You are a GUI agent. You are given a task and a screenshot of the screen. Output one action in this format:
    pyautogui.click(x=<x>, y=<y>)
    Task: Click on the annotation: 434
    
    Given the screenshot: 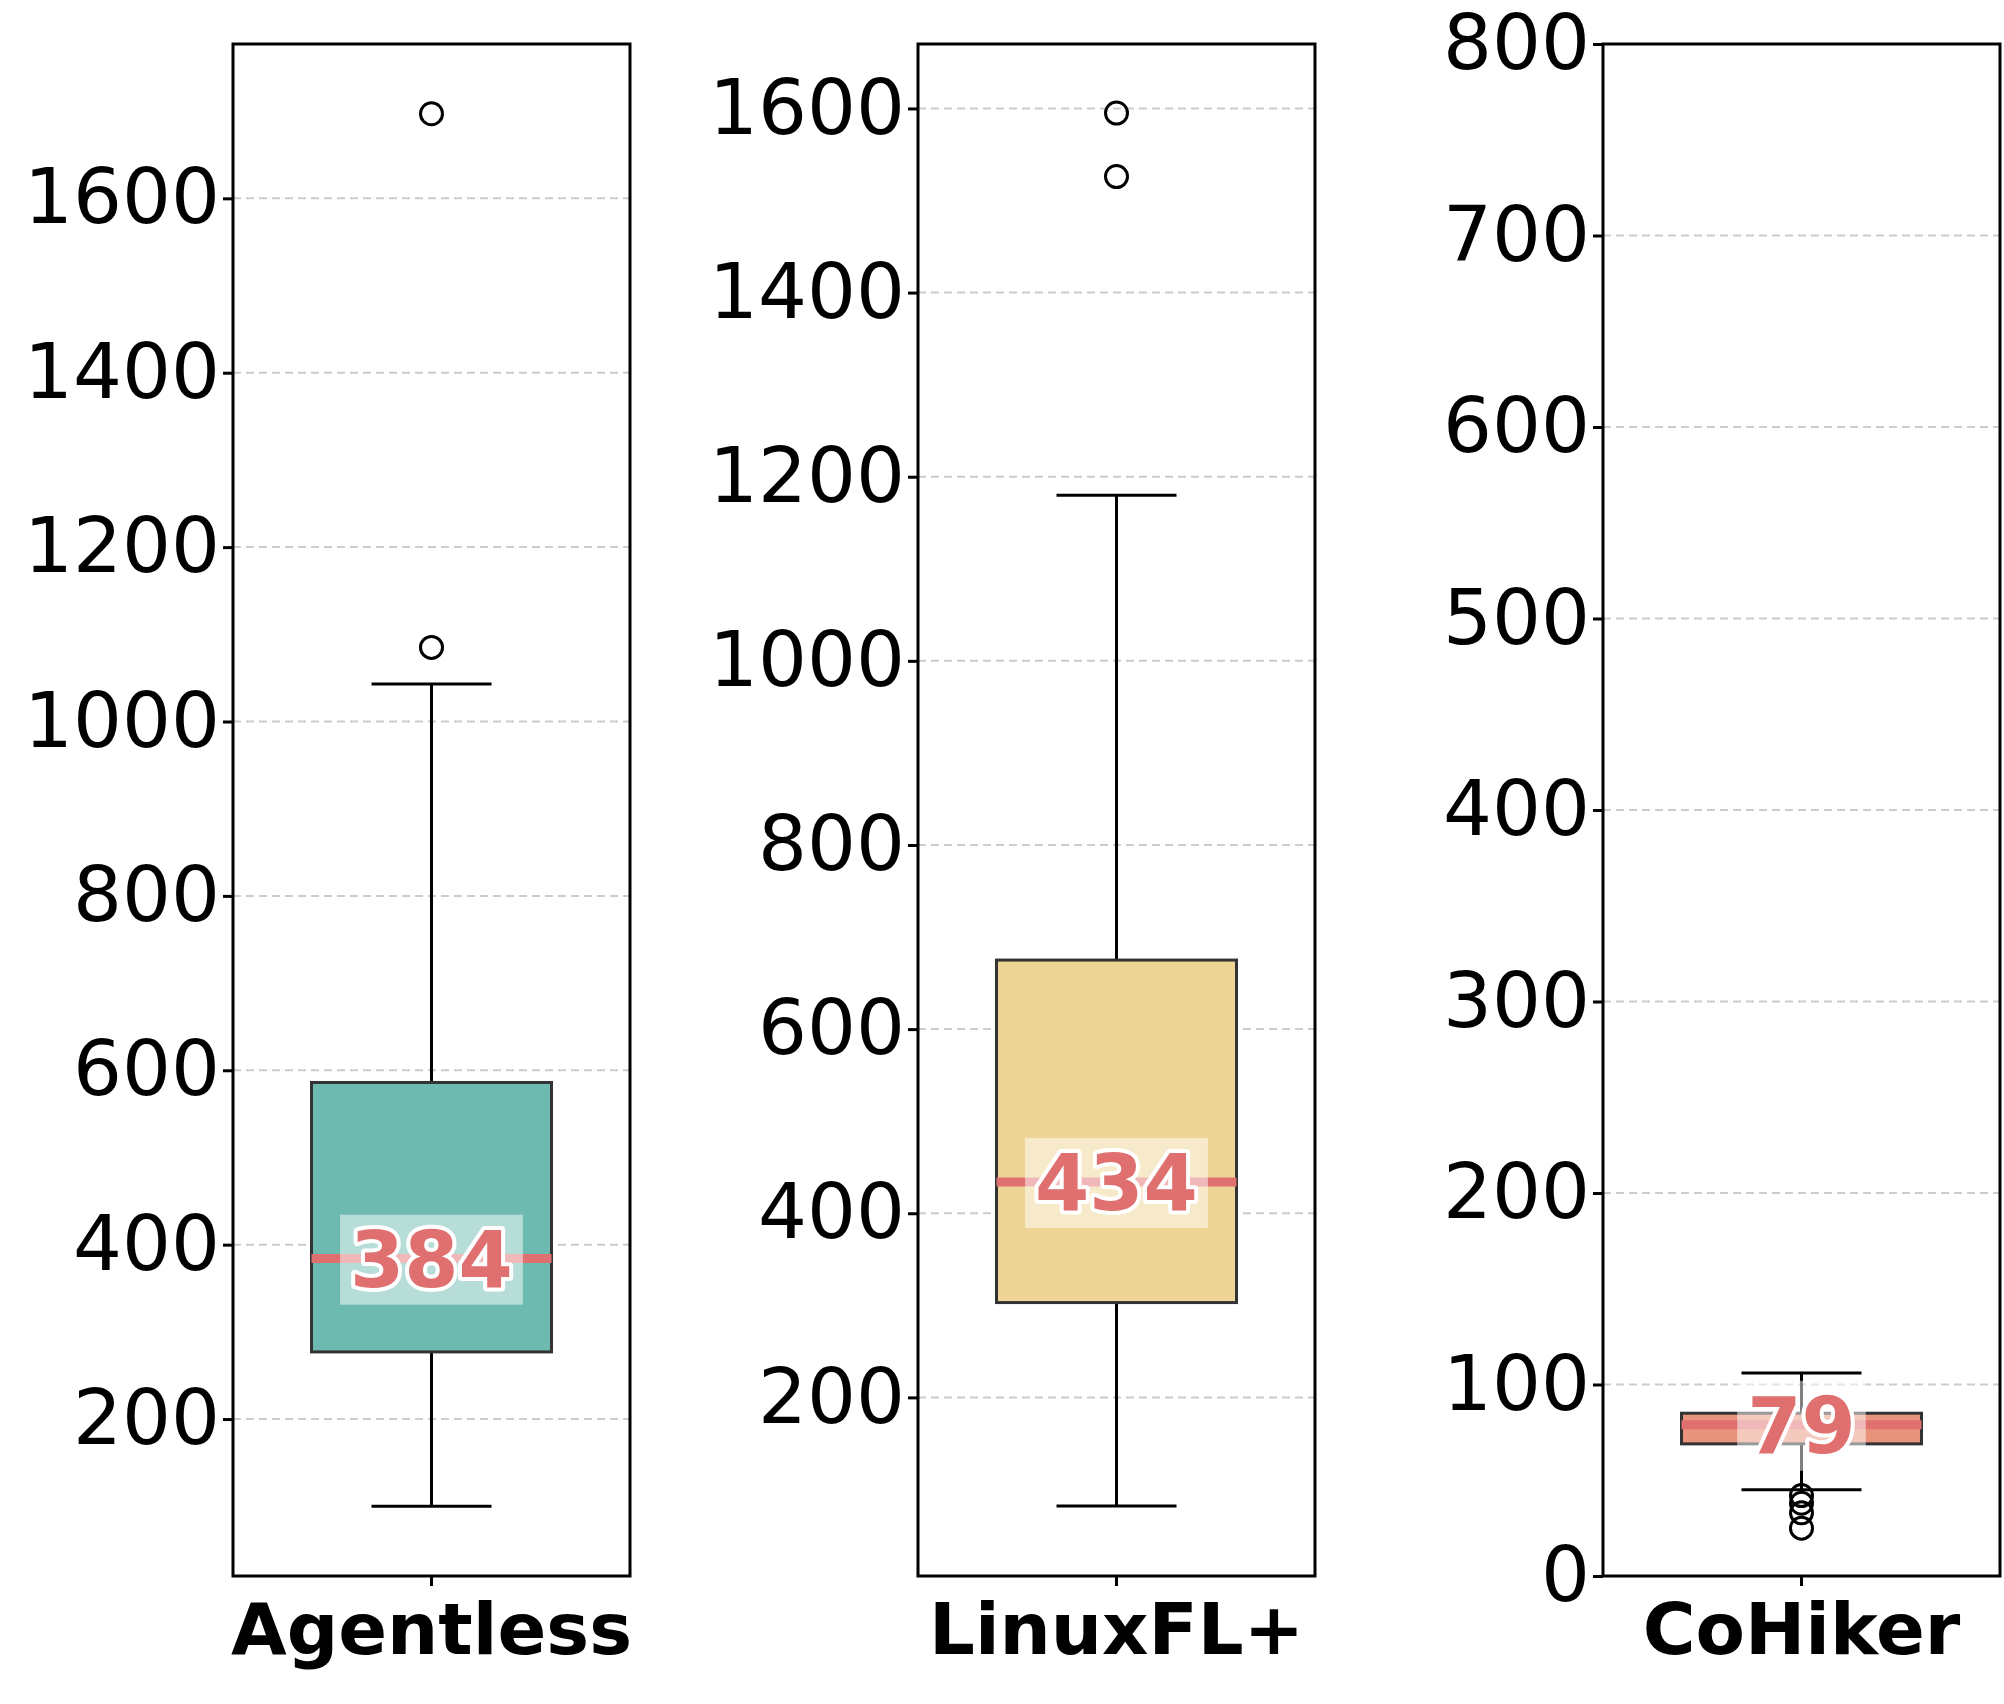 What is the action you would take?
    pyautogui.click(x=1116, y=1183)
    